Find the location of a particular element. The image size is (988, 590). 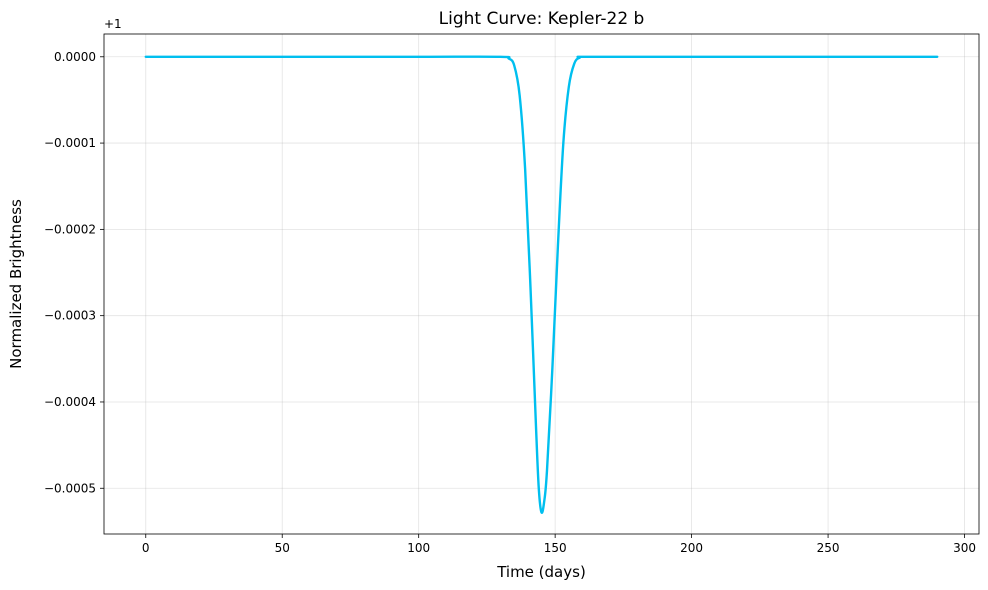

x-axis-label: Time (days) is located at coordinates (541, 572).